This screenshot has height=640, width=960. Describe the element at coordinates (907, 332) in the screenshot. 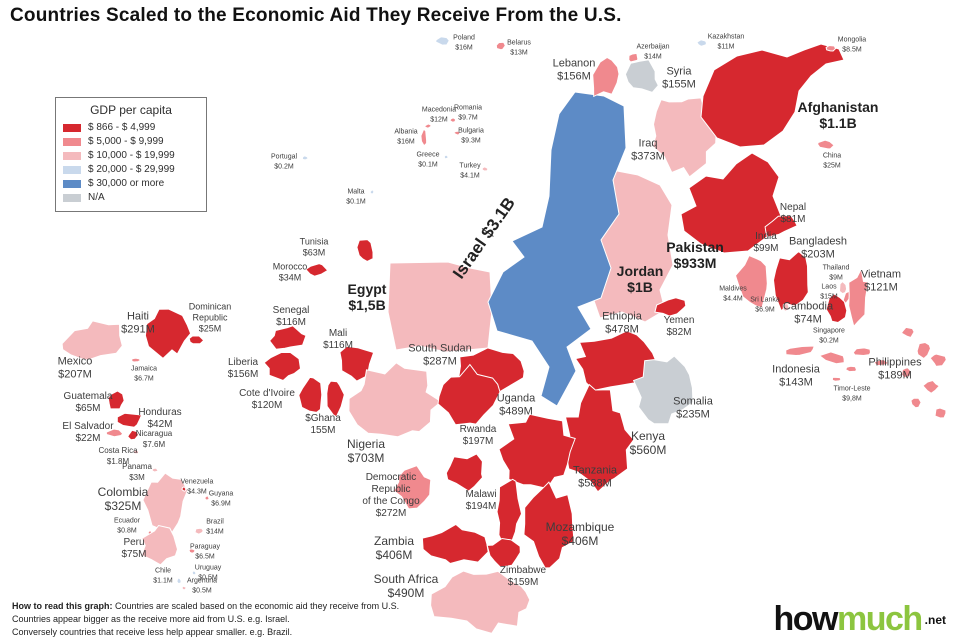

I see `country-shape-philippines` at that location.